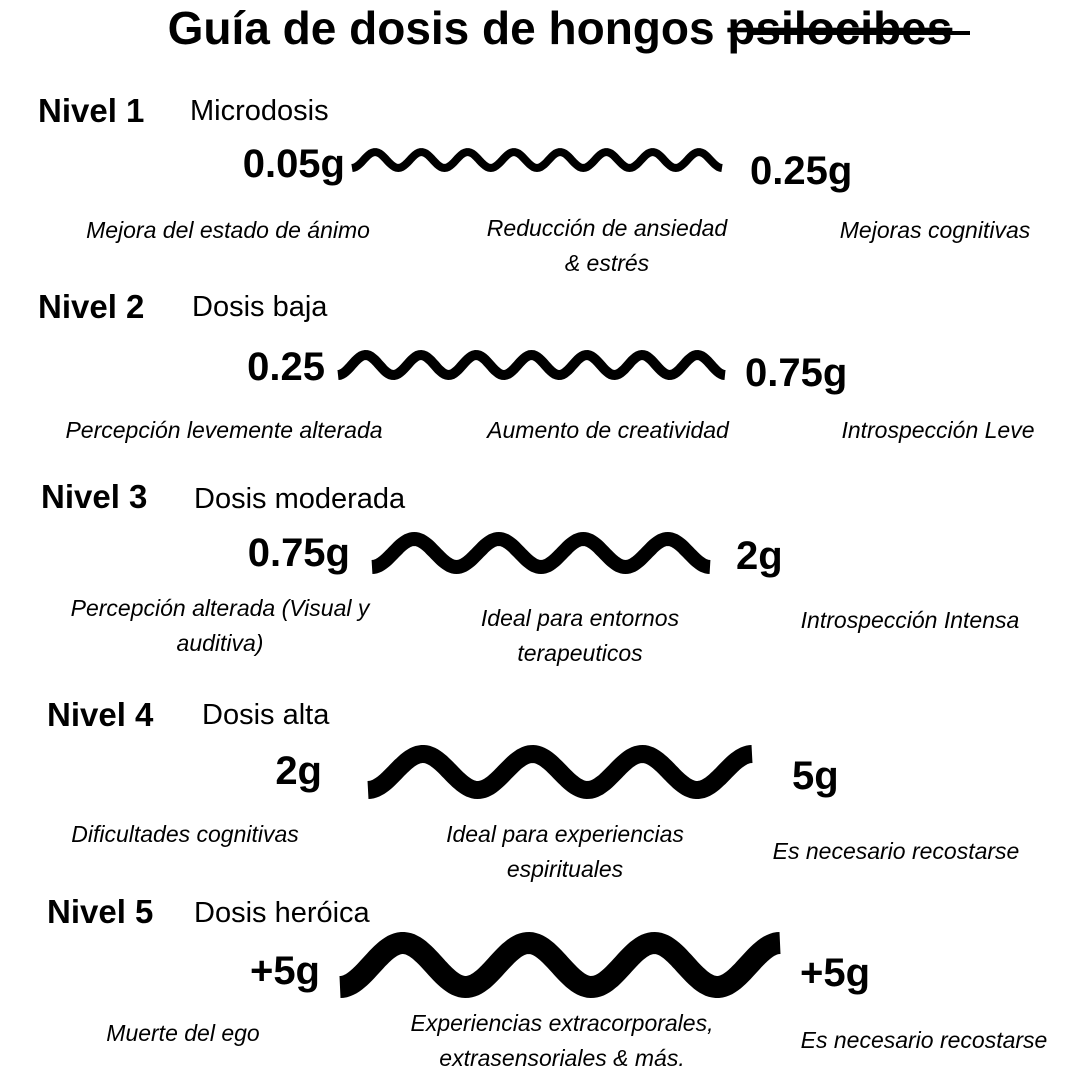 This screenshot has height=1080, width=1080. I want to click on title-struck: psilocibes, so click(839, 28).